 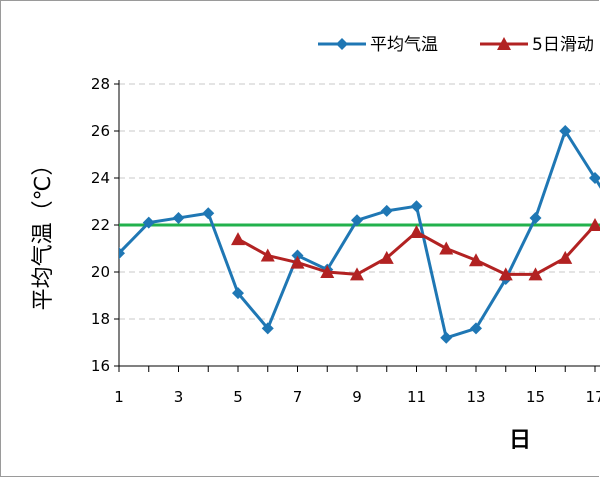 I want to click on legend-item-series-2: 5日滑动, so click(x=537, y=45).